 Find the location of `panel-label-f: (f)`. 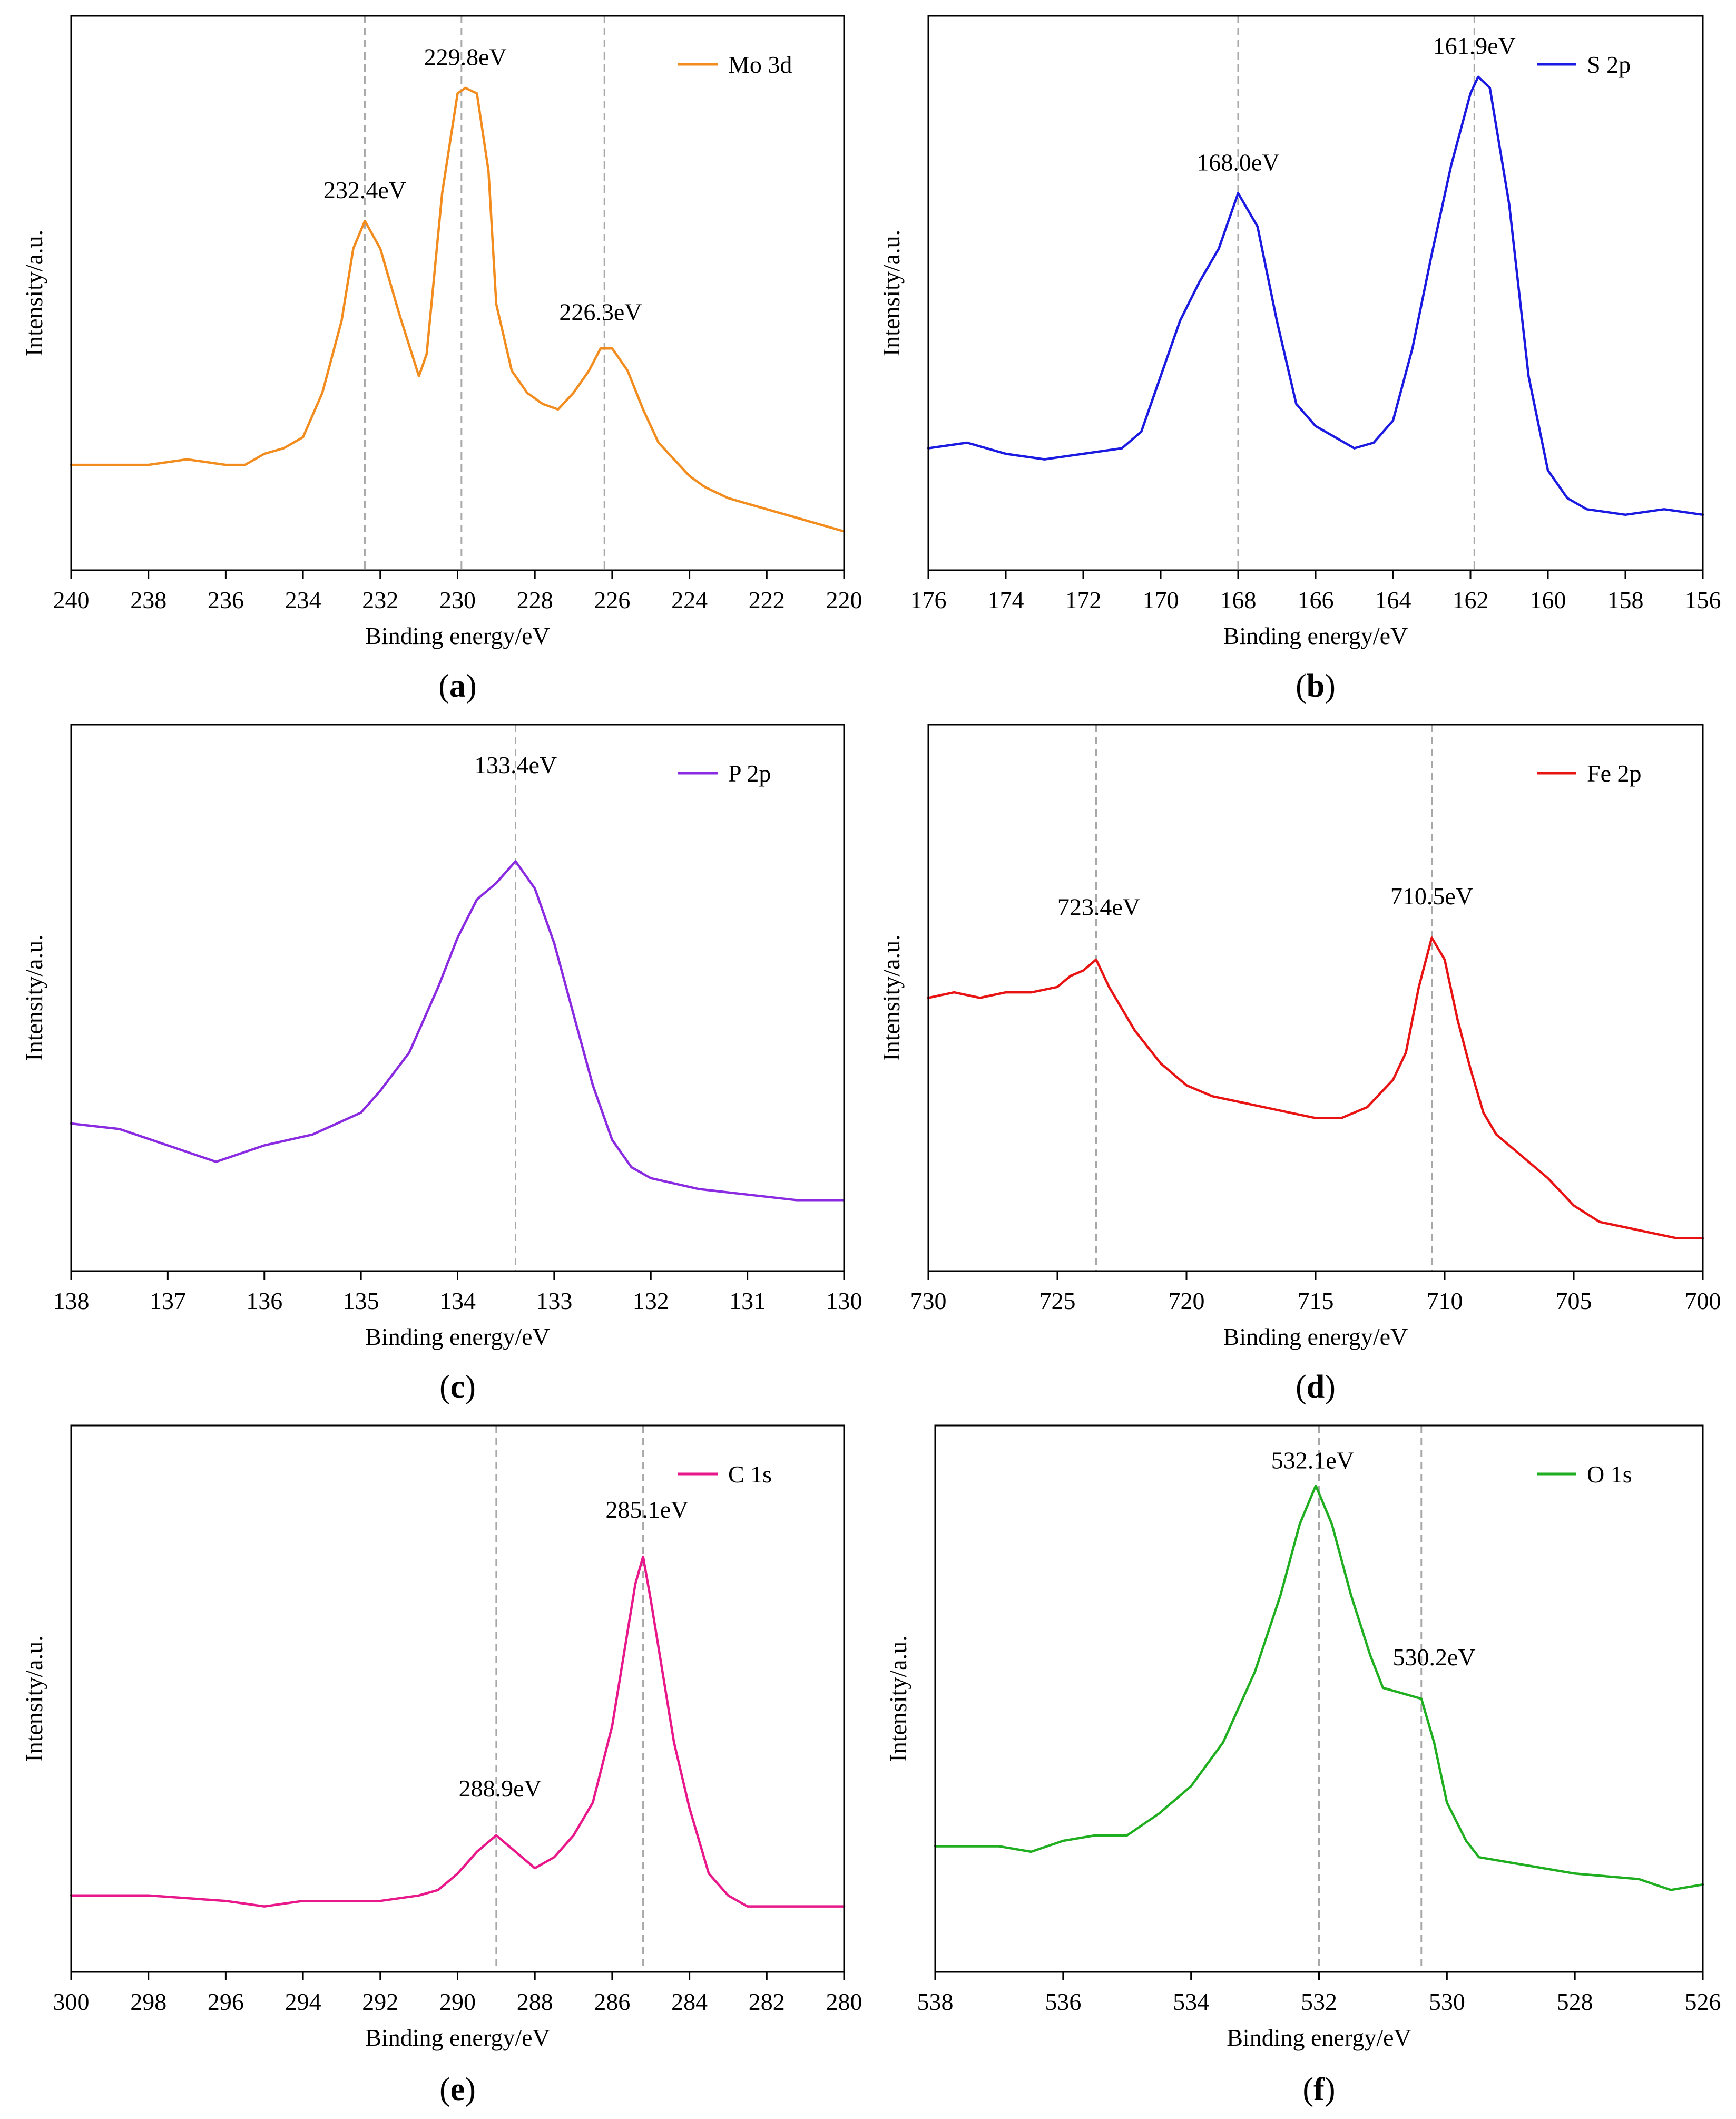

panel-label-f: (f) is located at coordinates (1319, 2089).